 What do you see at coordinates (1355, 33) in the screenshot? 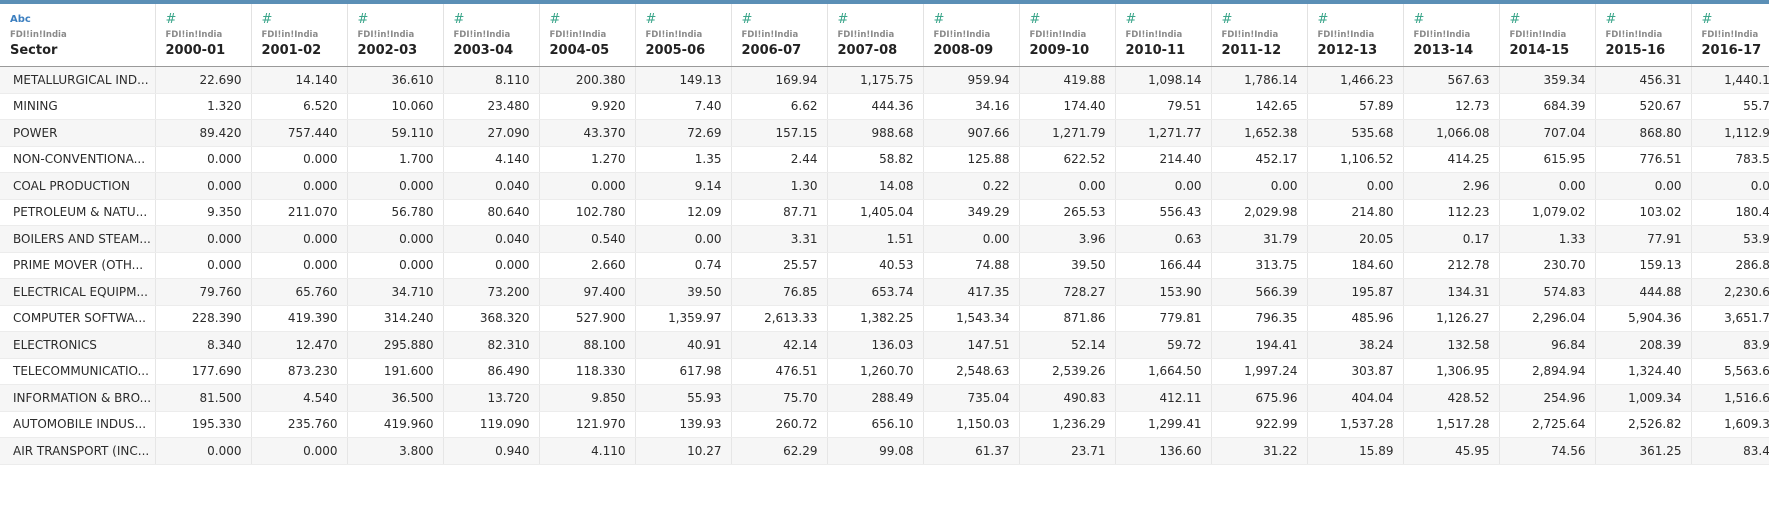
I see `column-header-2012-13: # FDI!in!India 2012-13` at bounding box center [1355, 33].